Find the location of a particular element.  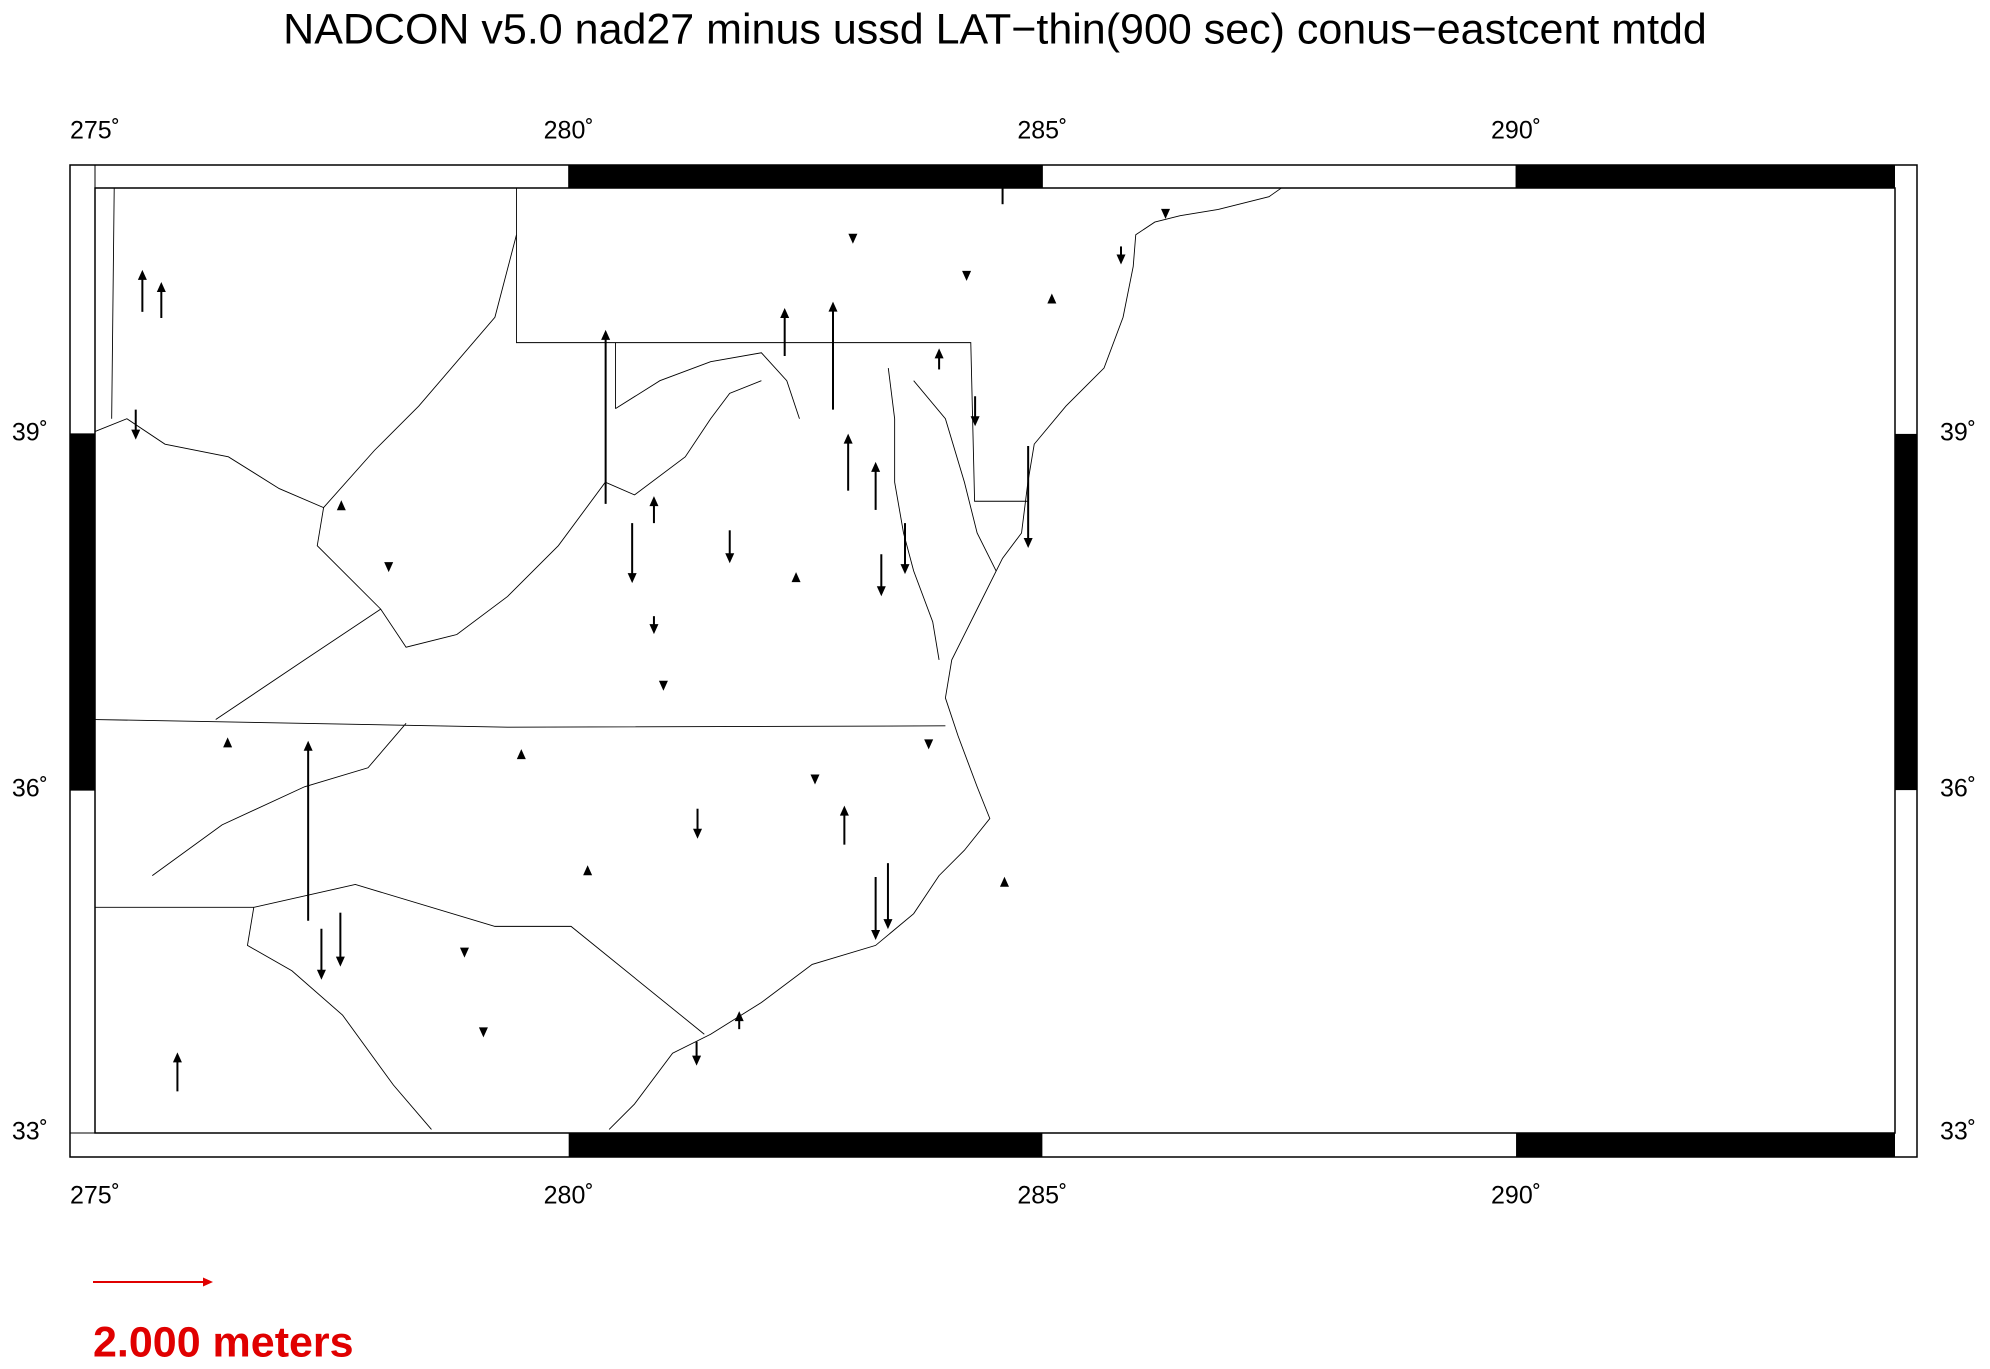

chesapeake-bay is located at coordinates (942, 513).